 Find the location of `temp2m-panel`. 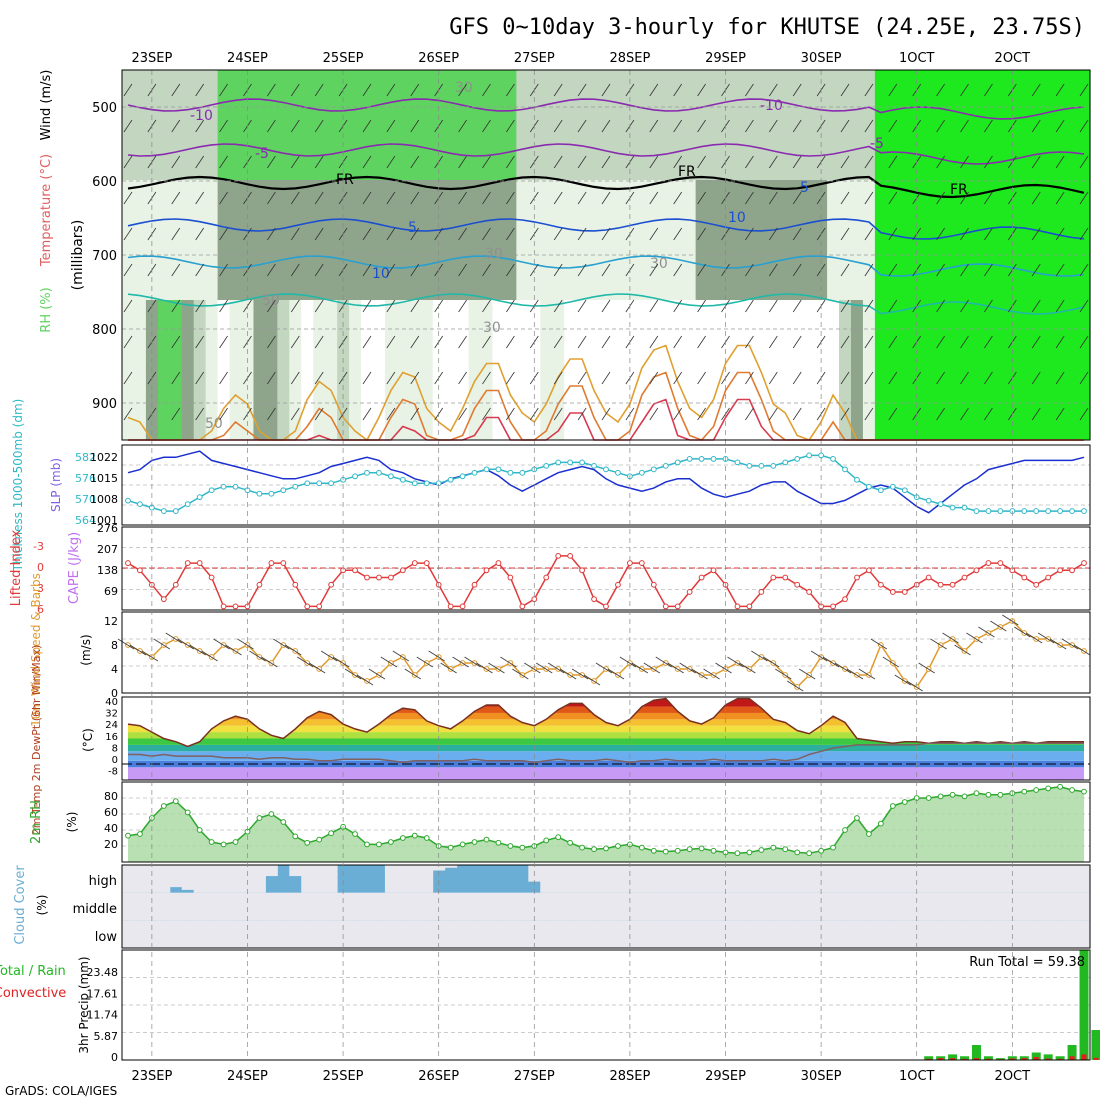

temp2m-panel is located at coordinates (606, 738).